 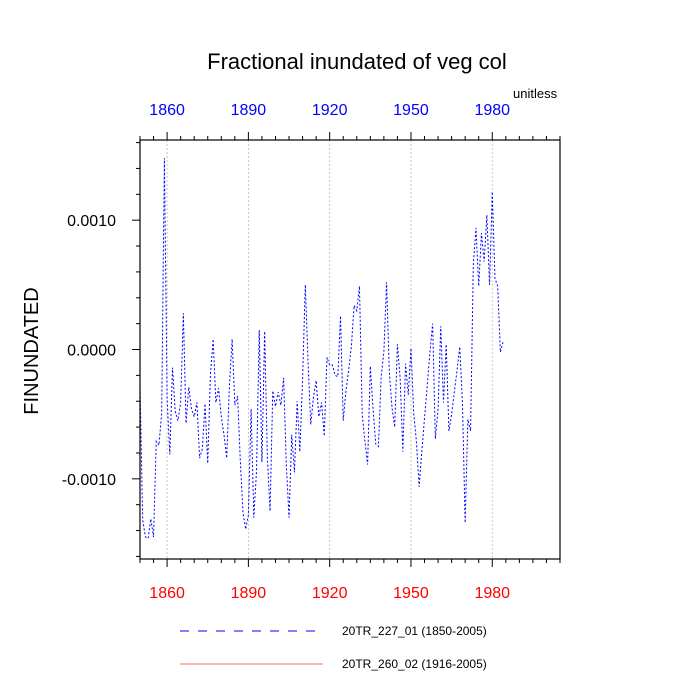 I want to click on y-tick-label-2: -0.0010, so click(x=89, y=480).